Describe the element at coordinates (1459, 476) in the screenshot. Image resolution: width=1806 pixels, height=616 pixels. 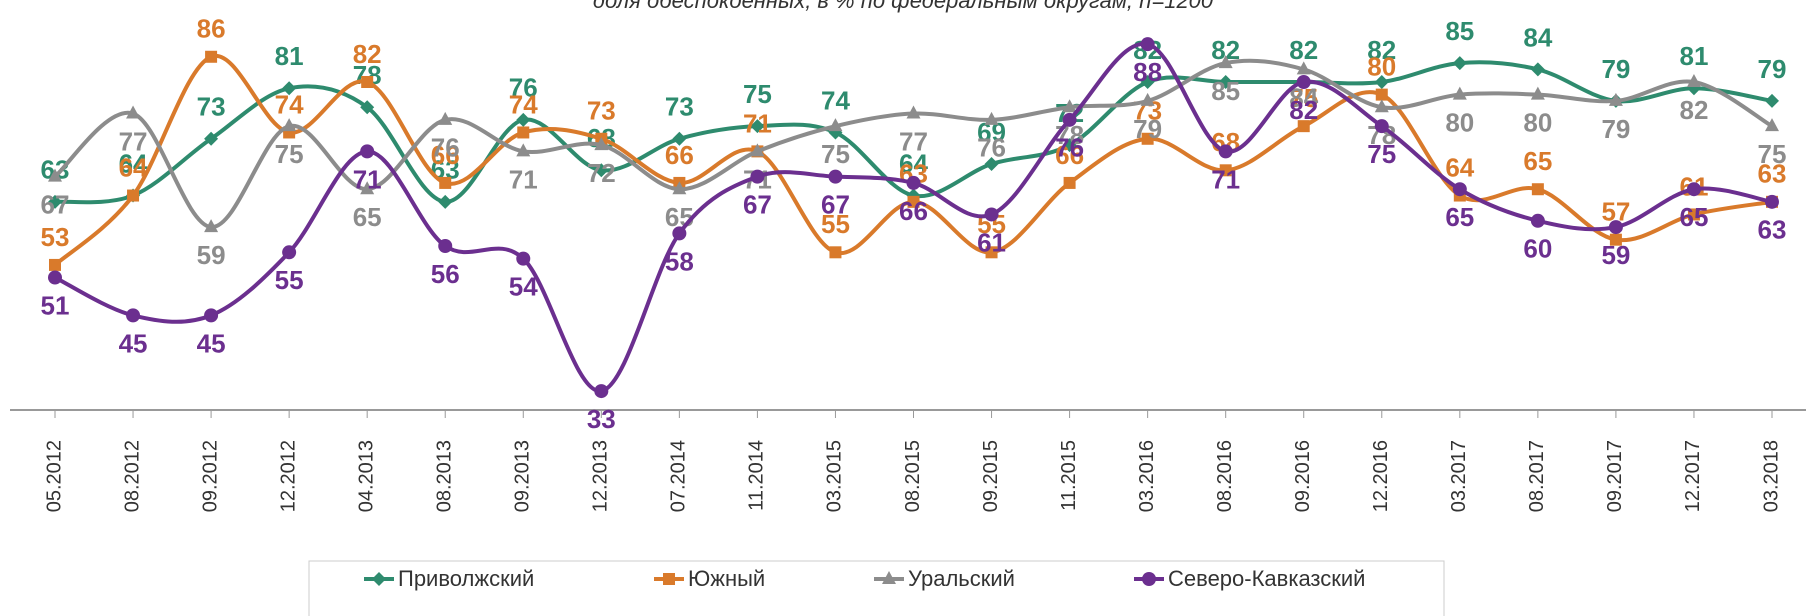
I see `x-tick-label: 03.2017` at that location.